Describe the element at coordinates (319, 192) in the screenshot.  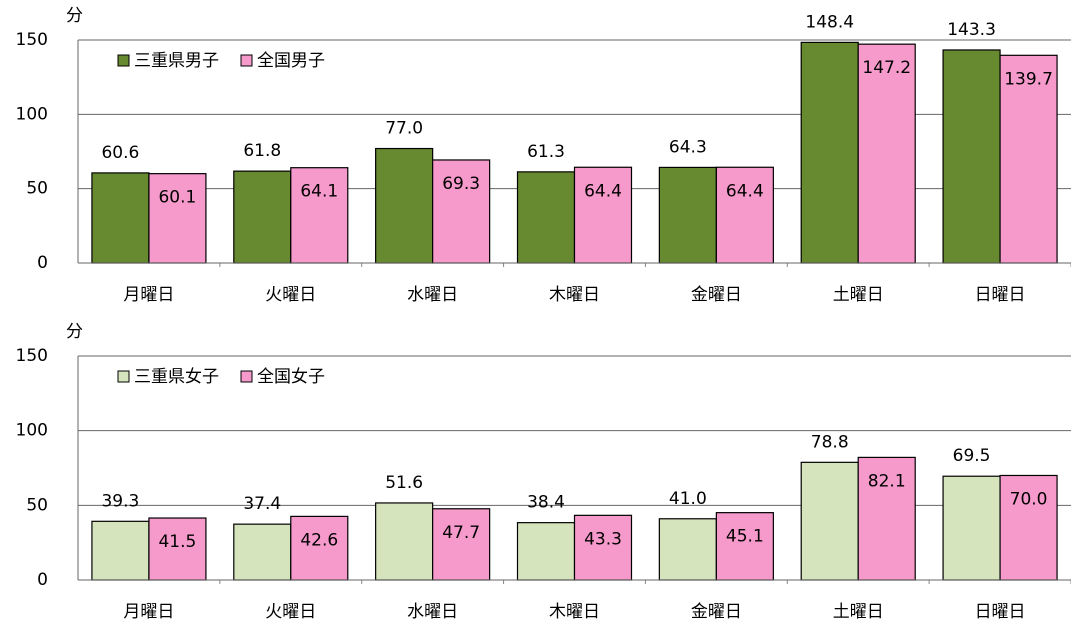
I see `data-label: 64.1` at that location.